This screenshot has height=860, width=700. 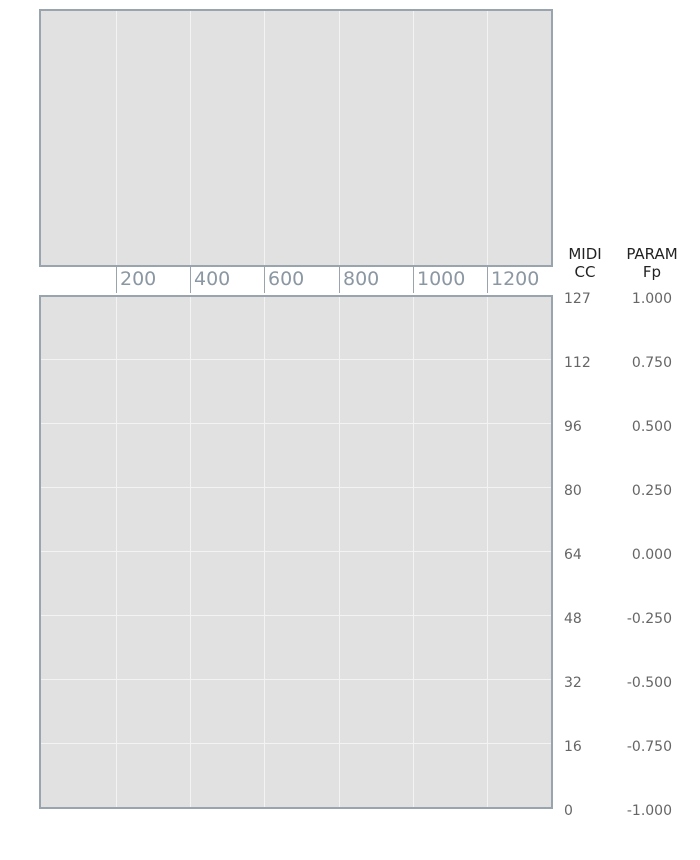 What do you see at coordinates (651, 555) in the screenshot?
I see `param-fp-value: 0.000` at bounding box center [651, 555].